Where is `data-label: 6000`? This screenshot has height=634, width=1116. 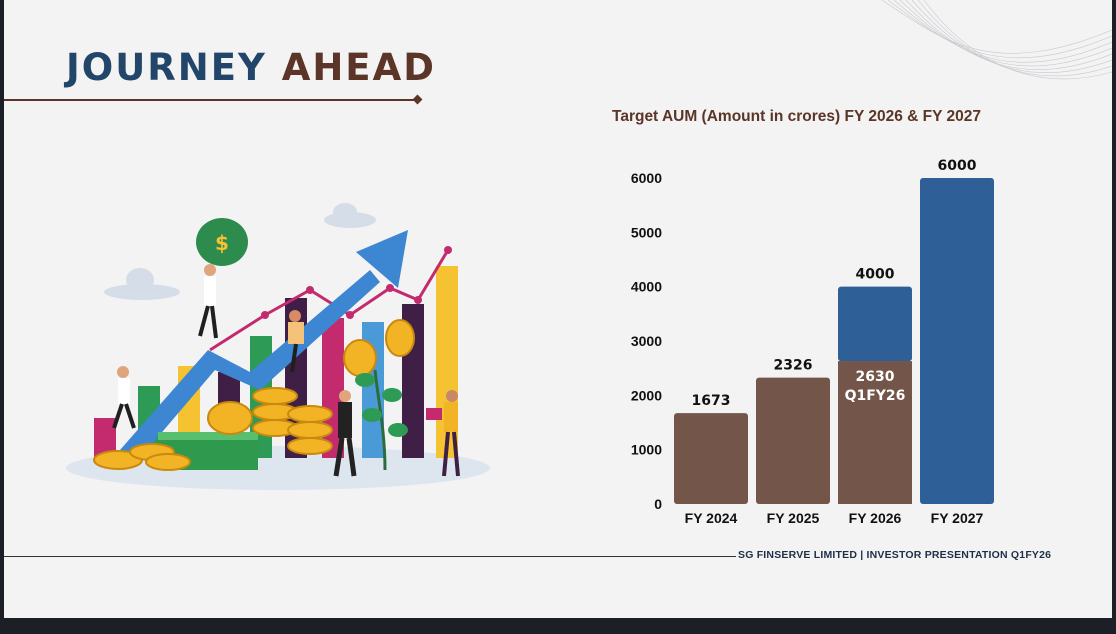
data-label: 6000 is located at coordinates (957, 166).